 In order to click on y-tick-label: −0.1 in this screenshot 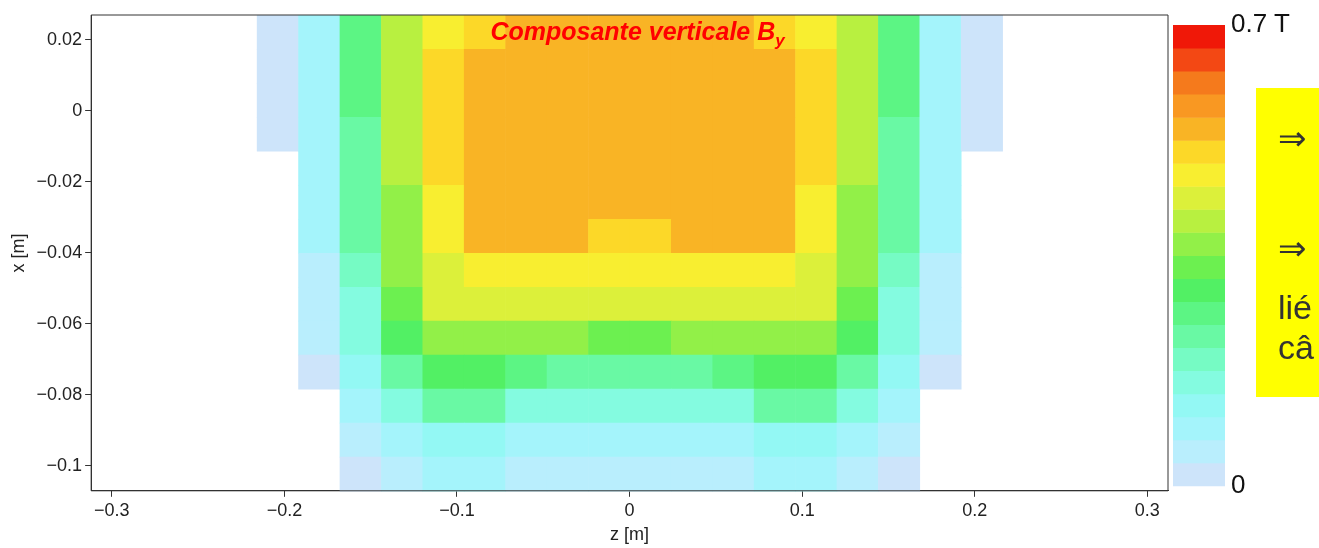, I will do `click(64, 464)`.